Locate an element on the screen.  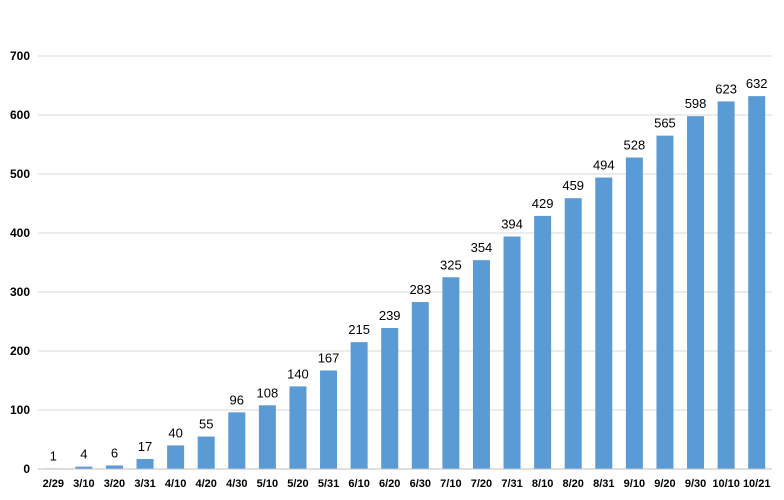
x-tick-label: 9/20 is located at coordinates (664, 484).